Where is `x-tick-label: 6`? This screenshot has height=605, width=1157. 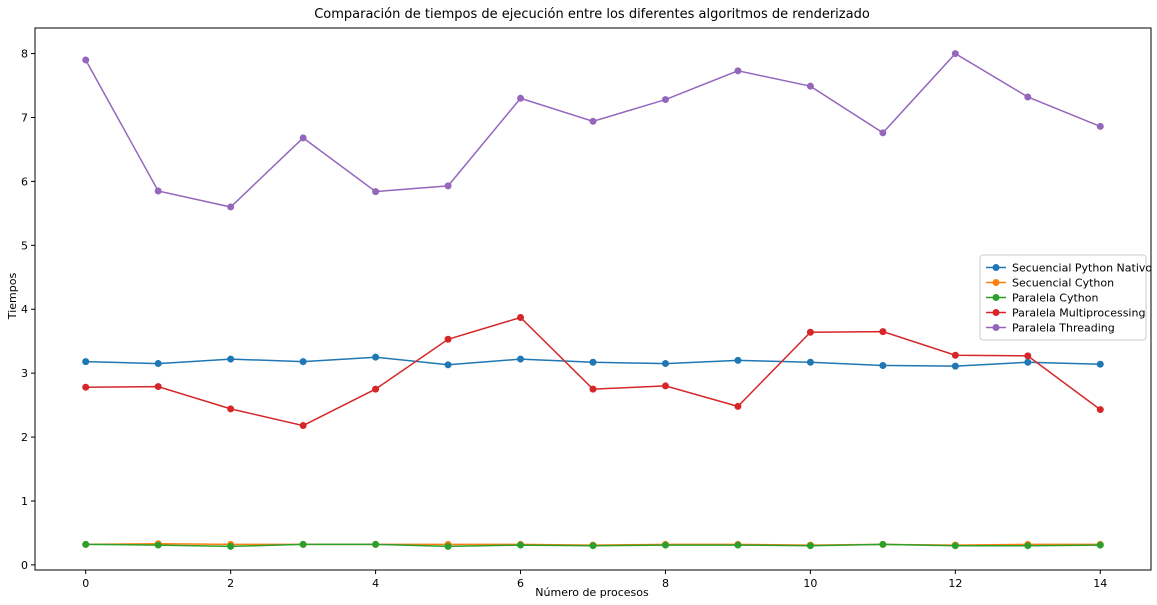
x-tick-label: 6 is located at coordinates (520, 583).